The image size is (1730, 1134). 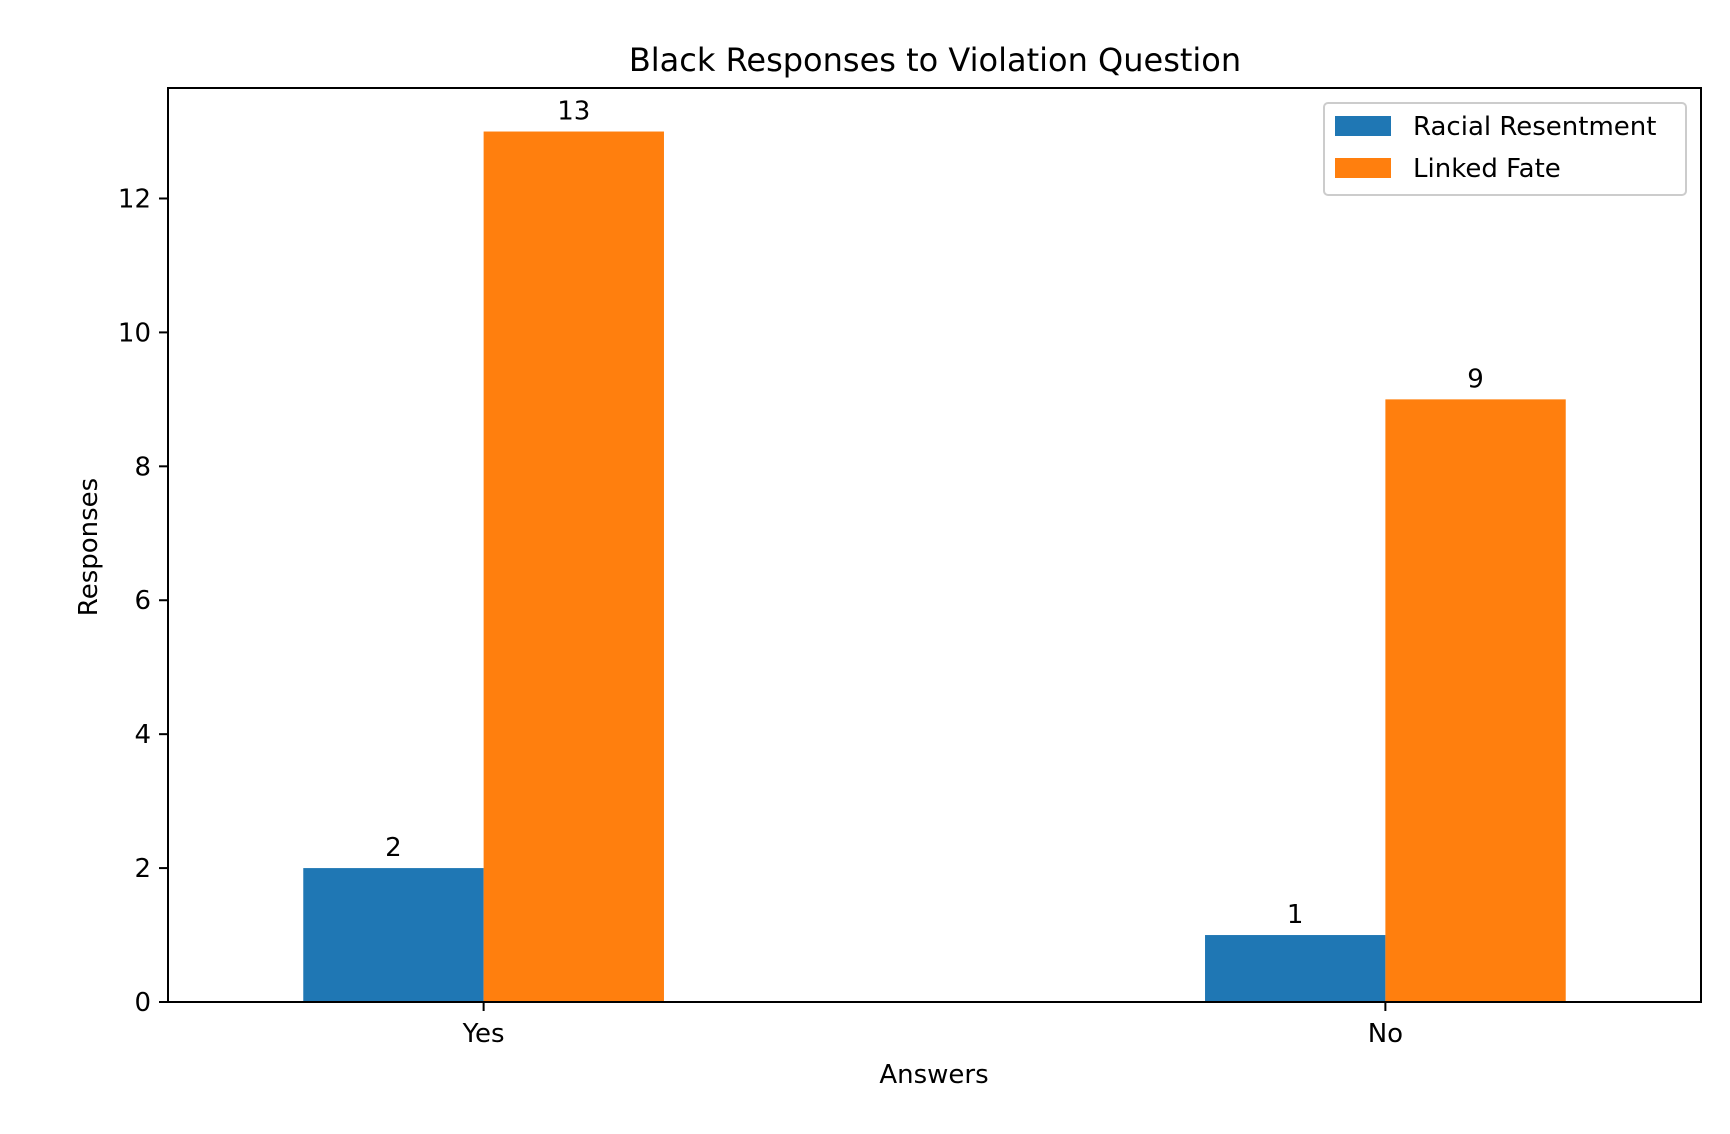 I want to click on x-tick-label-no: No, so click(x=1385, y=1034).